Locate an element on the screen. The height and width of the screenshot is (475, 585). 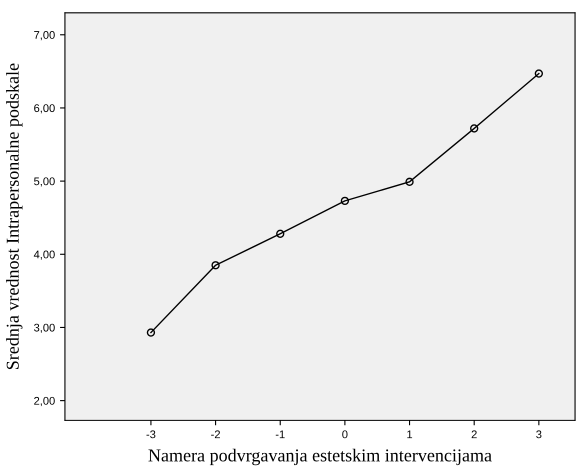
x-tick-label: -1 is located at coordinates (280, 434).